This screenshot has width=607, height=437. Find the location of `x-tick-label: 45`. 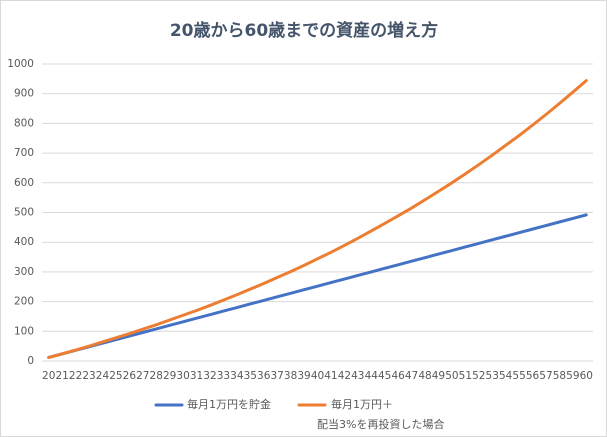

x-tick-label: 45 is located at coordinates (384, 376).